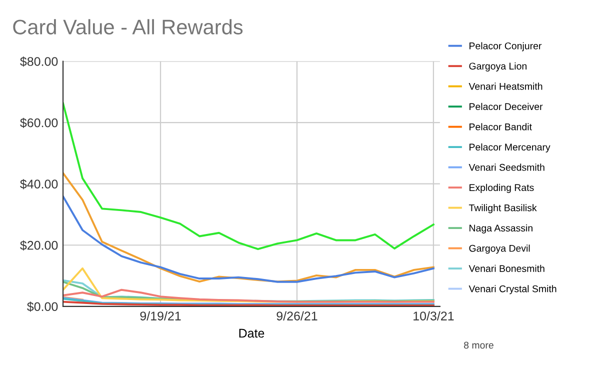  Describe the element at coordinates (160, 315) in the screenshot. I see `x-tick-label: 9/19/21` at that location.